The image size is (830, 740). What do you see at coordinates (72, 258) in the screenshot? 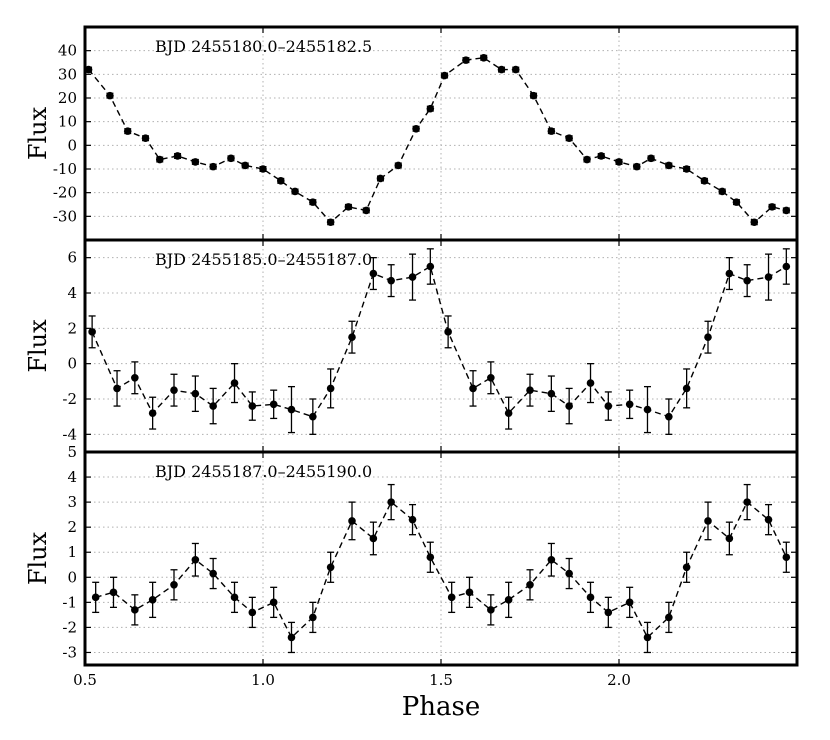
I see `y-tick-label: 6` at bounding box center [72, 258].